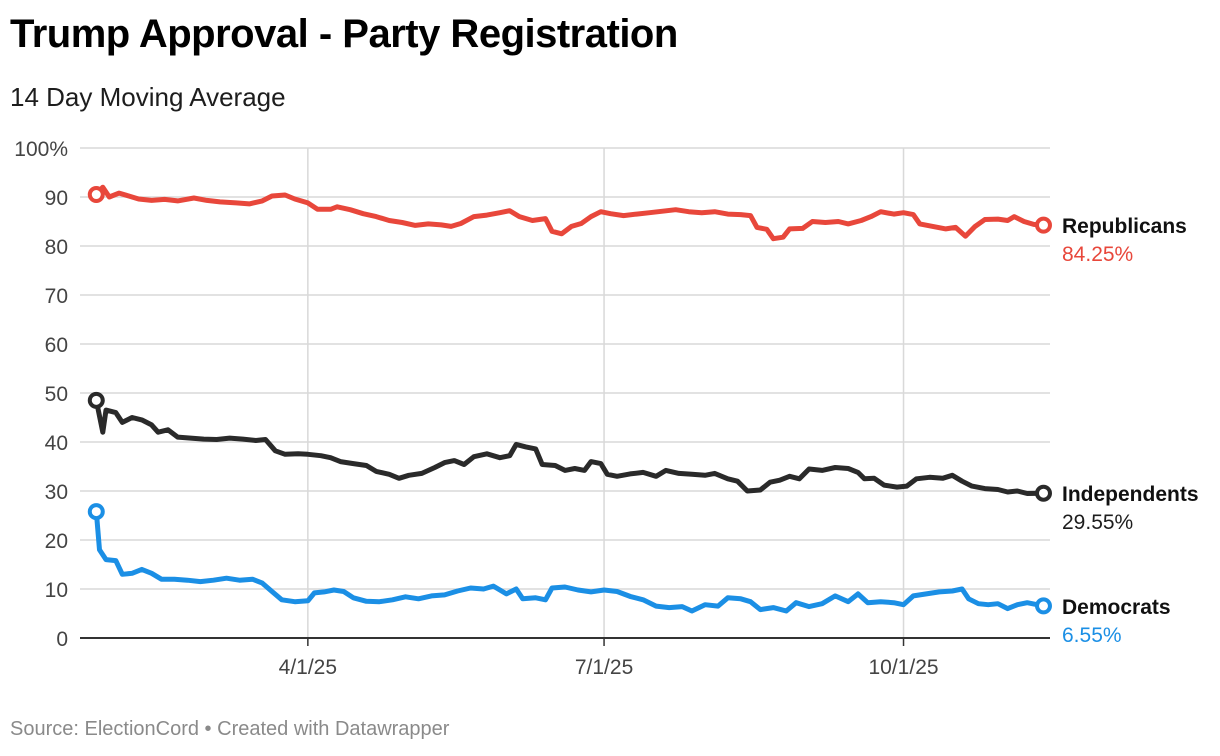 The height and width of the screenshot is (756, 1220). Describe the element at coordinates (56, 296) in the screenshot. I see `y-tick-label: 70` at that location.